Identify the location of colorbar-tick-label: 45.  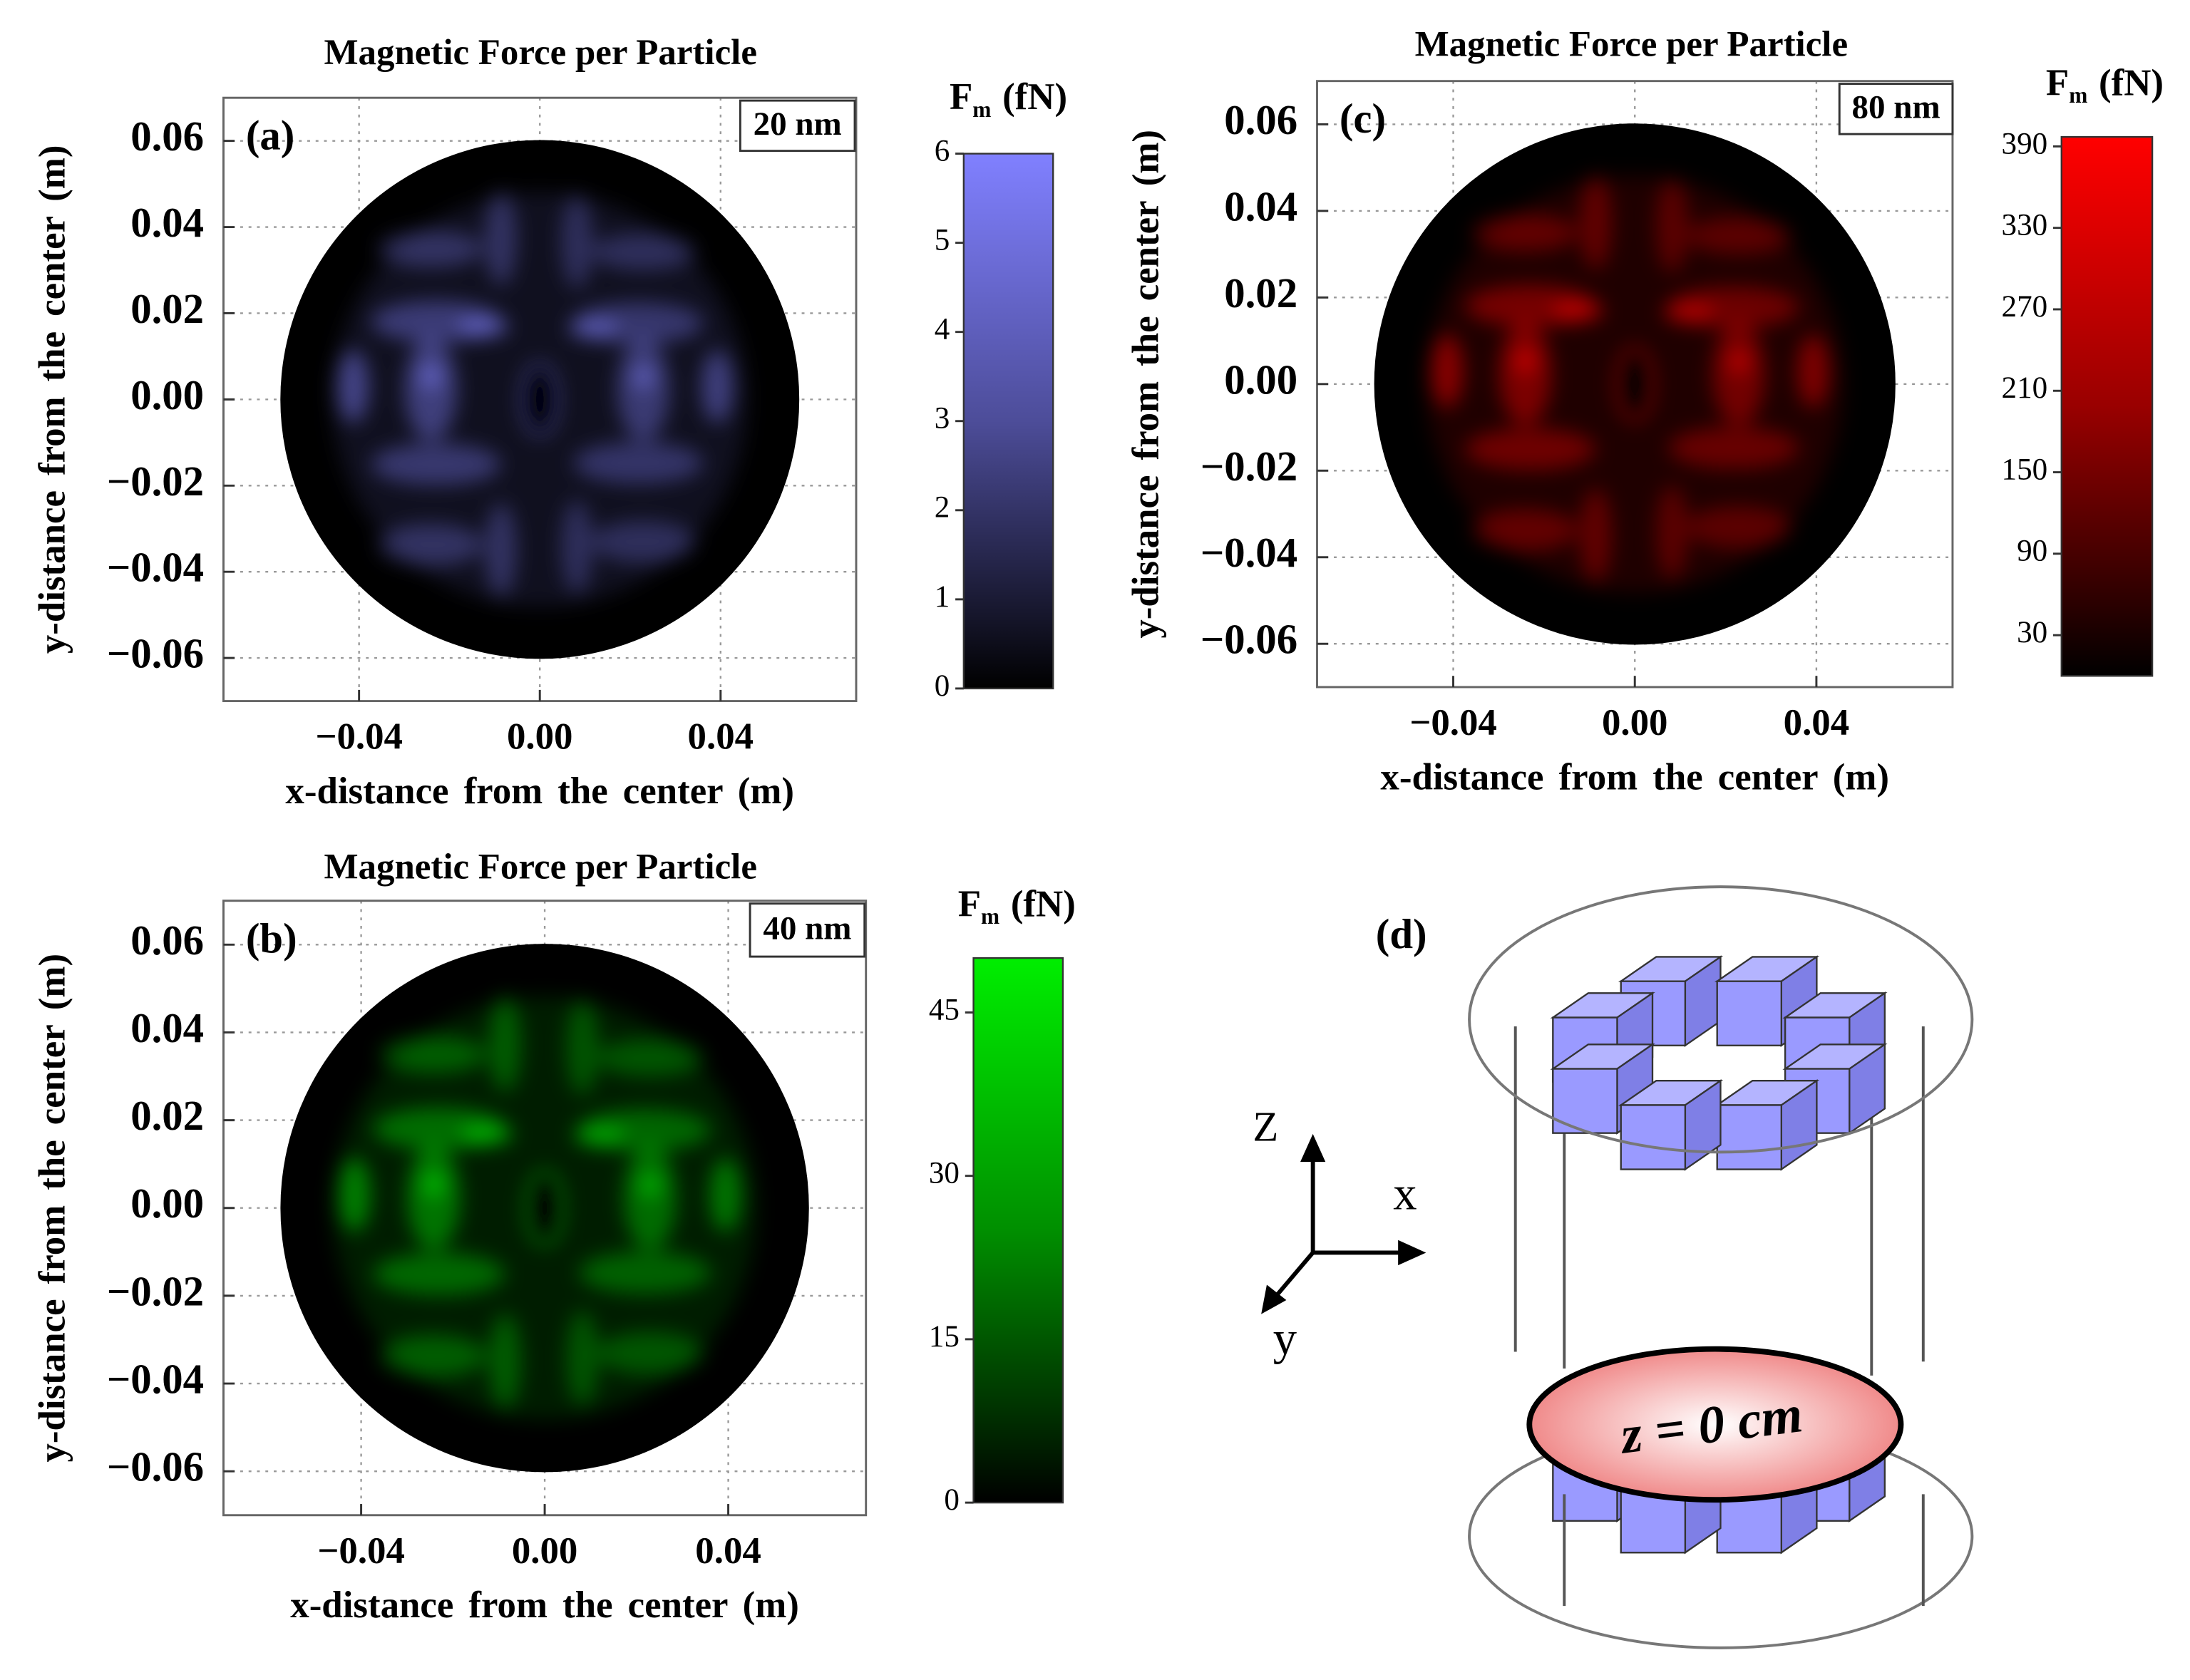
(944, 1009).